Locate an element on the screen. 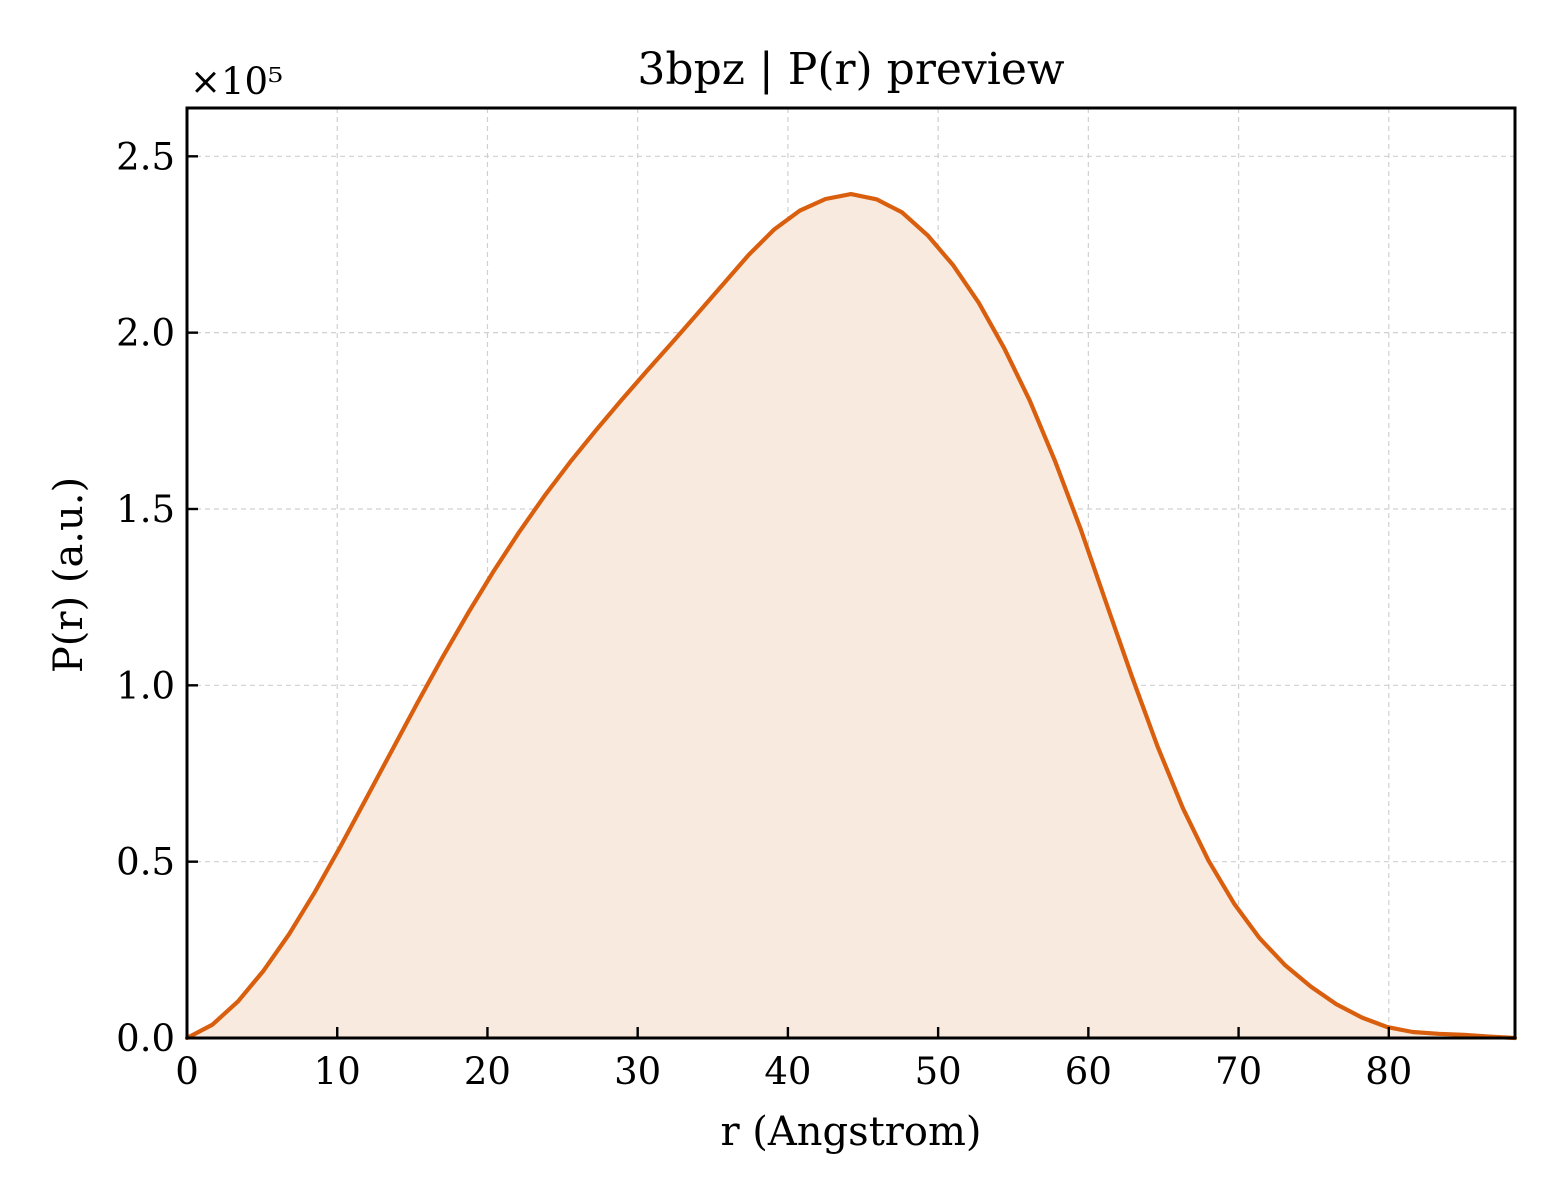 This screenshot has height=1200, width=1560. y-tick-label: 2.5 is located at coordinates (145, 156).